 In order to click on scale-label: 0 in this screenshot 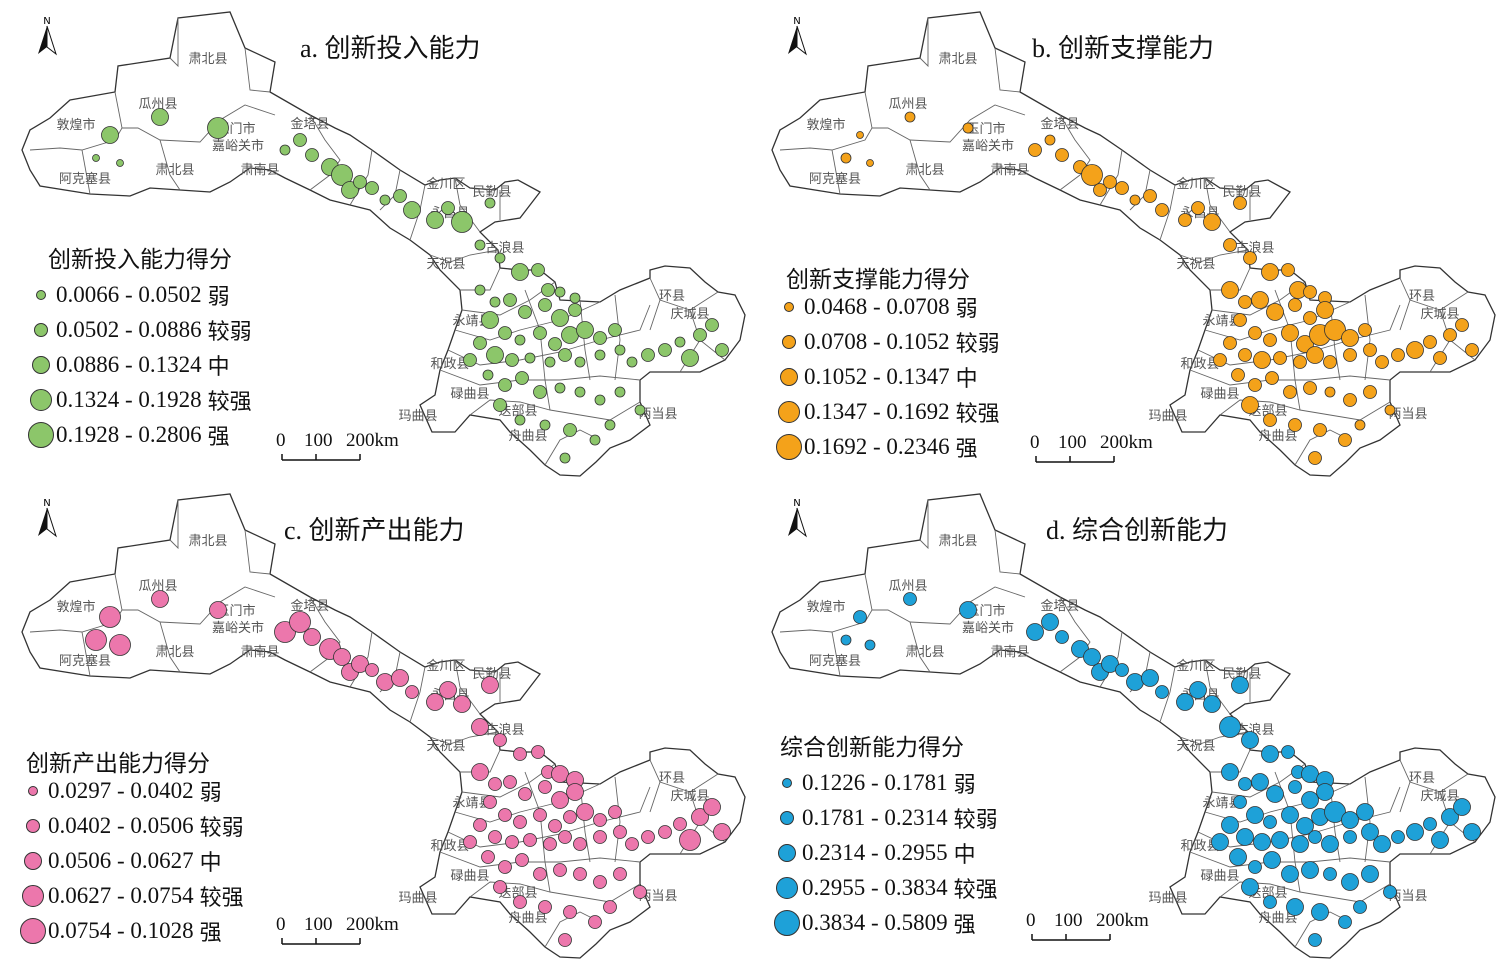, I will do `click(281, 924)`.